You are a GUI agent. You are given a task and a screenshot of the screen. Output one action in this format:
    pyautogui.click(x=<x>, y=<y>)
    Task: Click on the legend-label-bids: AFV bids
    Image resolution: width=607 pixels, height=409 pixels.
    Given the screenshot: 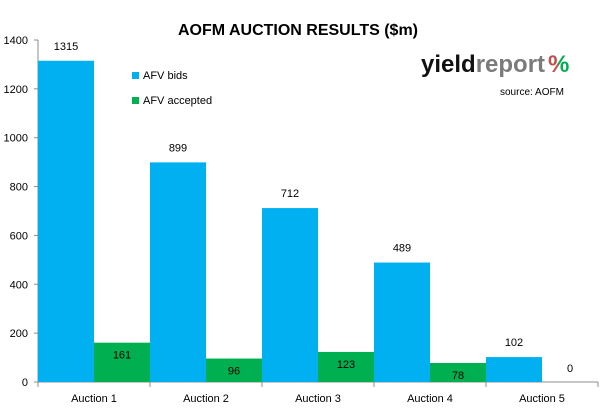 What is the action you would take?
    pyautogui.click(x=165, y=76)
    